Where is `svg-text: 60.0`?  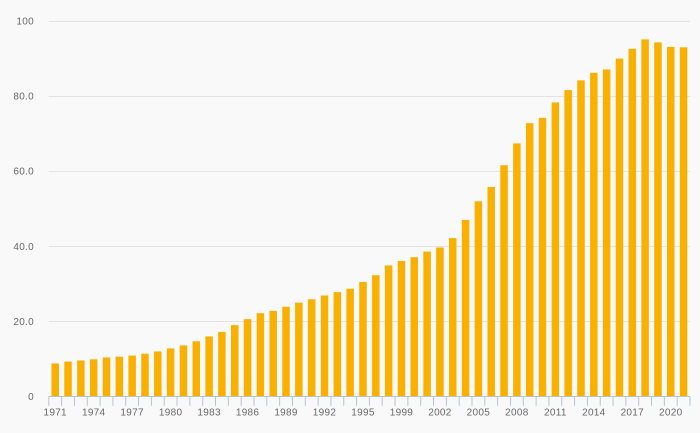
svg-text: 60.0 is located at coordinates (23, 172).